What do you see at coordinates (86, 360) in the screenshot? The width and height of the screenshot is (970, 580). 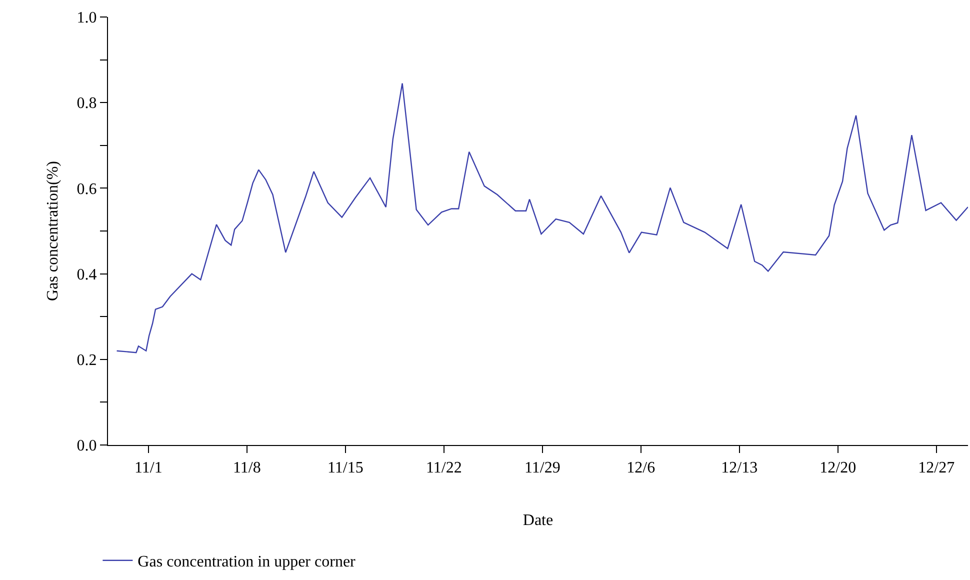 I see `y-tick-label: 0.2` at bounding box center [86, 360].